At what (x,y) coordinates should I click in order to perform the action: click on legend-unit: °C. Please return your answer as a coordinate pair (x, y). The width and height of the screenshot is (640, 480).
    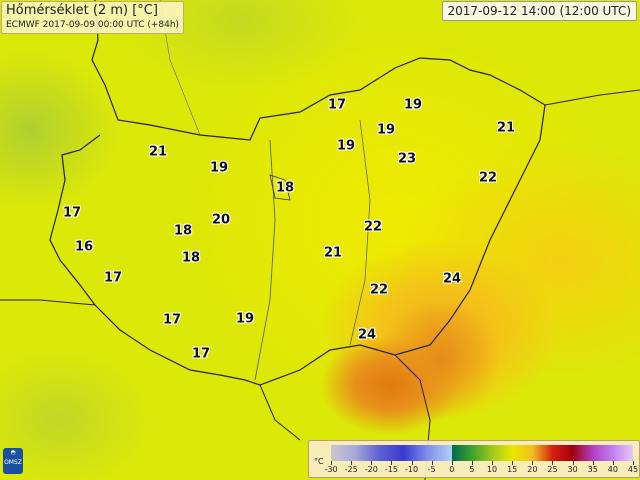
    Looking at the image, I should click on (319, 461).